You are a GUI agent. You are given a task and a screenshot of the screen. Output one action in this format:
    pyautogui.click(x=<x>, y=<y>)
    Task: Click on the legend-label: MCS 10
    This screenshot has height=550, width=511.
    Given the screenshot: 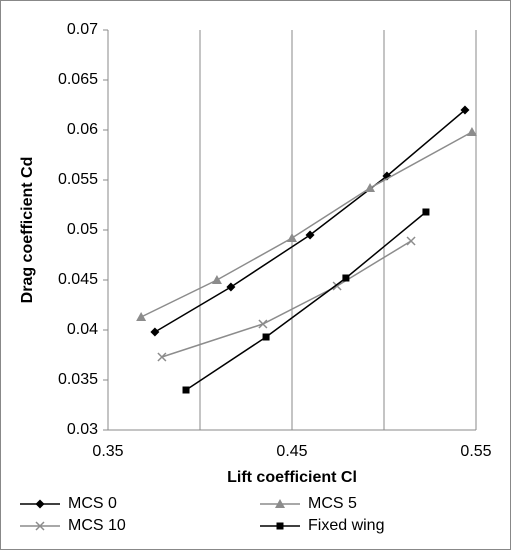 What is the action you would take?
    pyautogui.click(x=97, y=525)
    